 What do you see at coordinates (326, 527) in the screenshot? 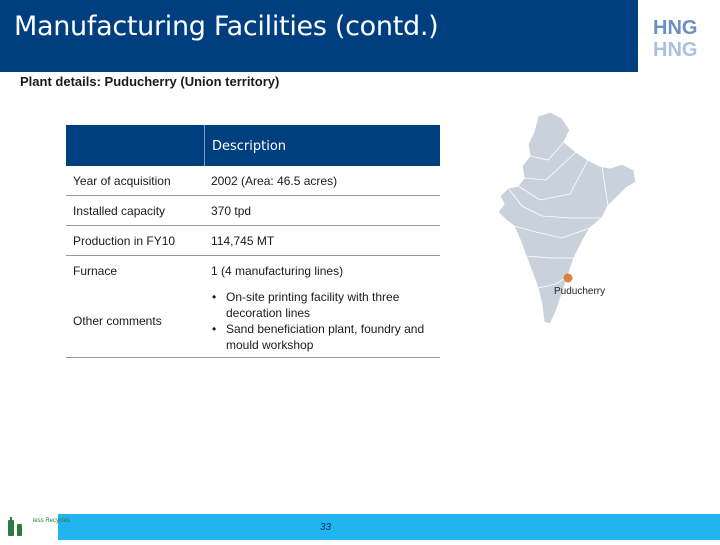
I see `page-number: 33` at bounding box center [326, 527].